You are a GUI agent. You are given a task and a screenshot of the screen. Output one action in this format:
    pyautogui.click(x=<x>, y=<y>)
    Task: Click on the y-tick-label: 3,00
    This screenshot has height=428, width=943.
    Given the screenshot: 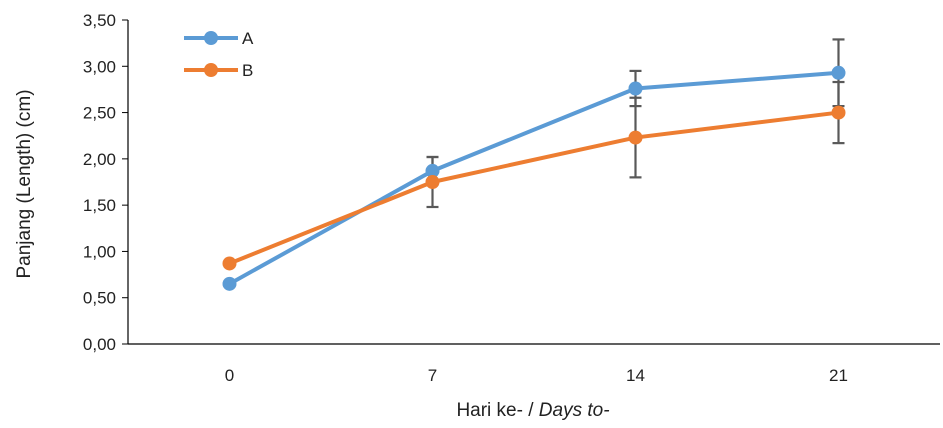 What is the action you would take?
    pyautogui.click(x=99, y=66)
    